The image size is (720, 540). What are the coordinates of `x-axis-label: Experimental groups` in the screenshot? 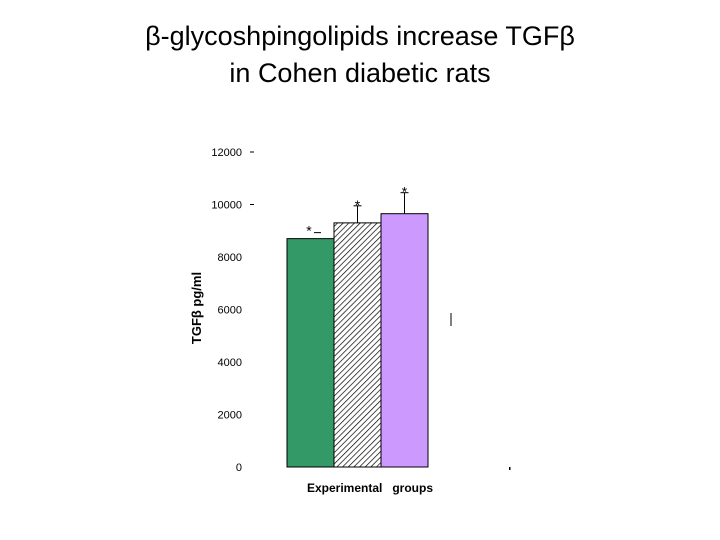 It's located at (370, 488).